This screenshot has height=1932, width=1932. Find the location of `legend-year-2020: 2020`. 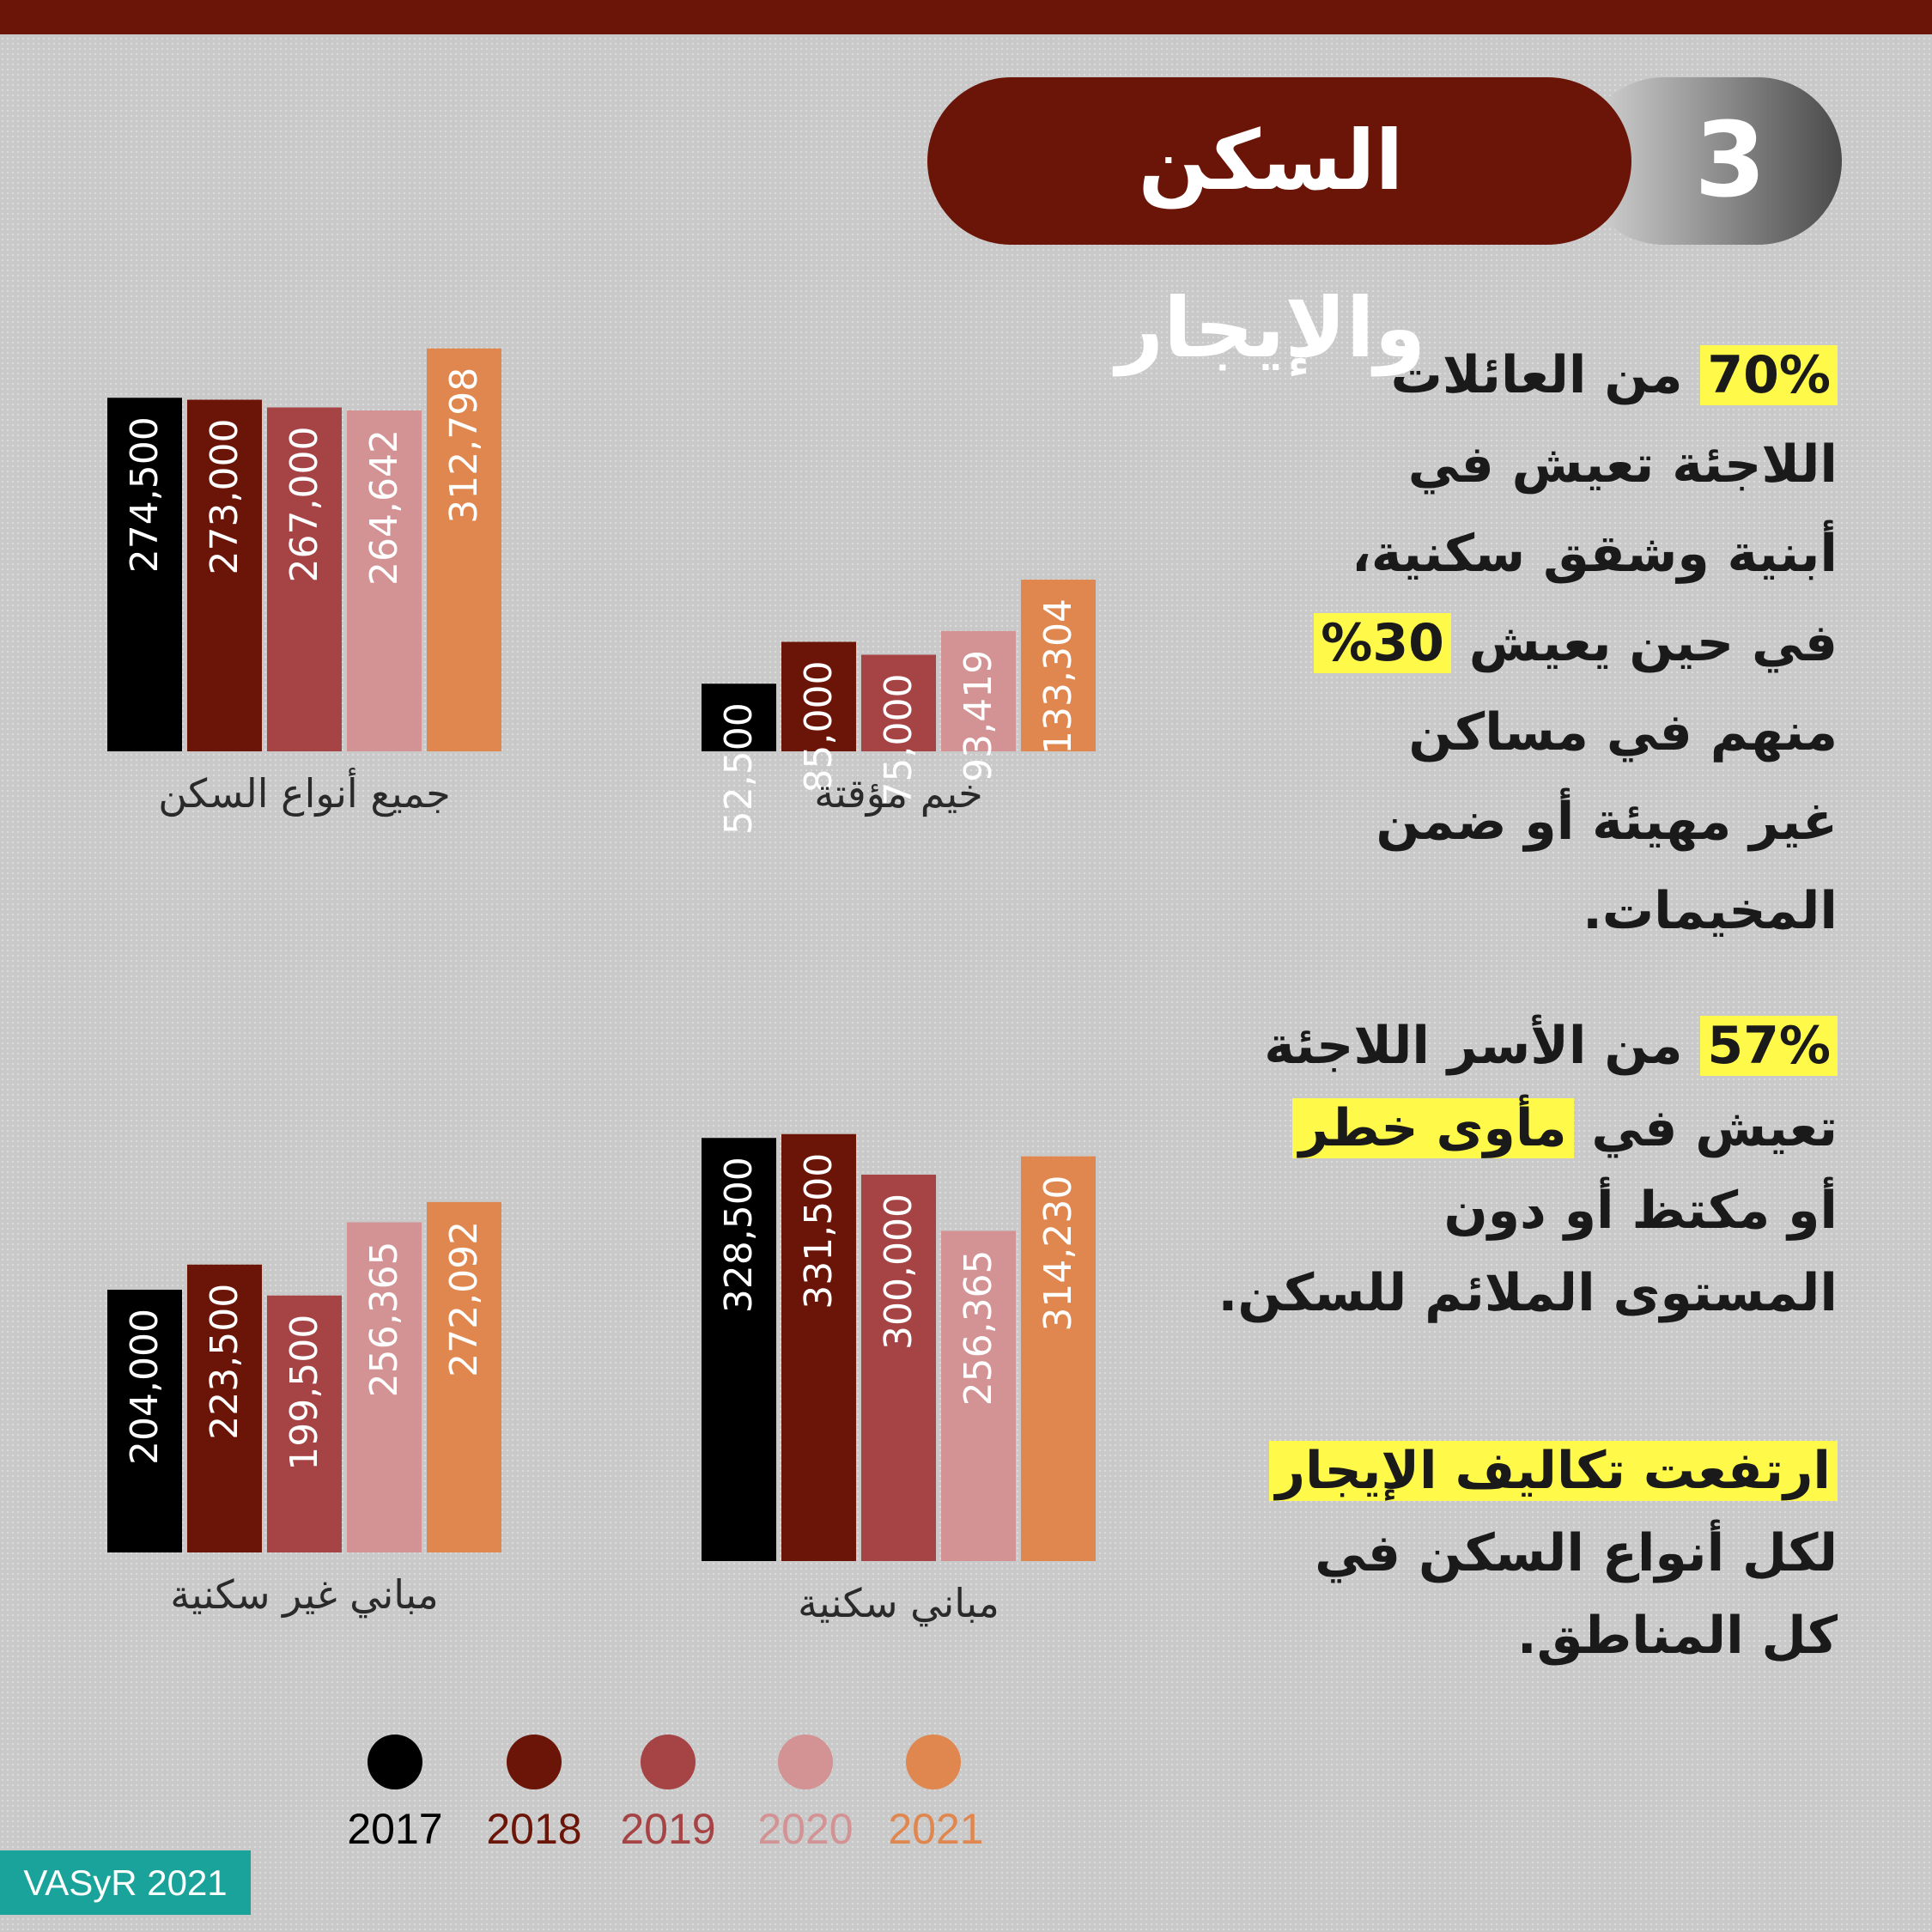

legend-year-2020: 2020 is located at coordinates (806, 1829).